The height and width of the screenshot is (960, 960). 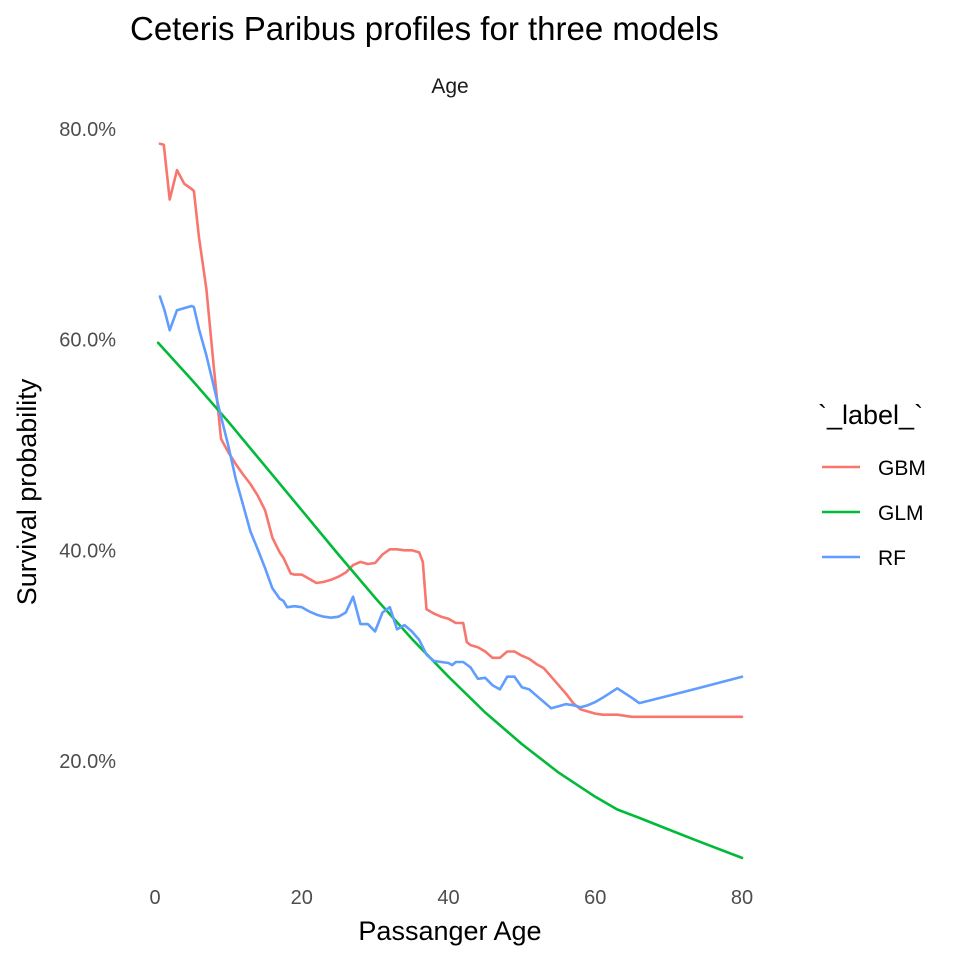 What do you see at coordinates (902, 468) in the screenshot?
I see `legend-label-gbm: GBM` at bounding box center [902, 468].